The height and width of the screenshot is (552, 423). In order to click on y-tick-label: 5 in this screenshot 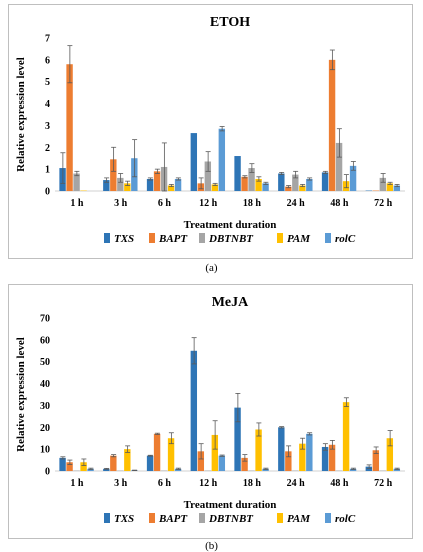, I will do `click(47, 82)`.